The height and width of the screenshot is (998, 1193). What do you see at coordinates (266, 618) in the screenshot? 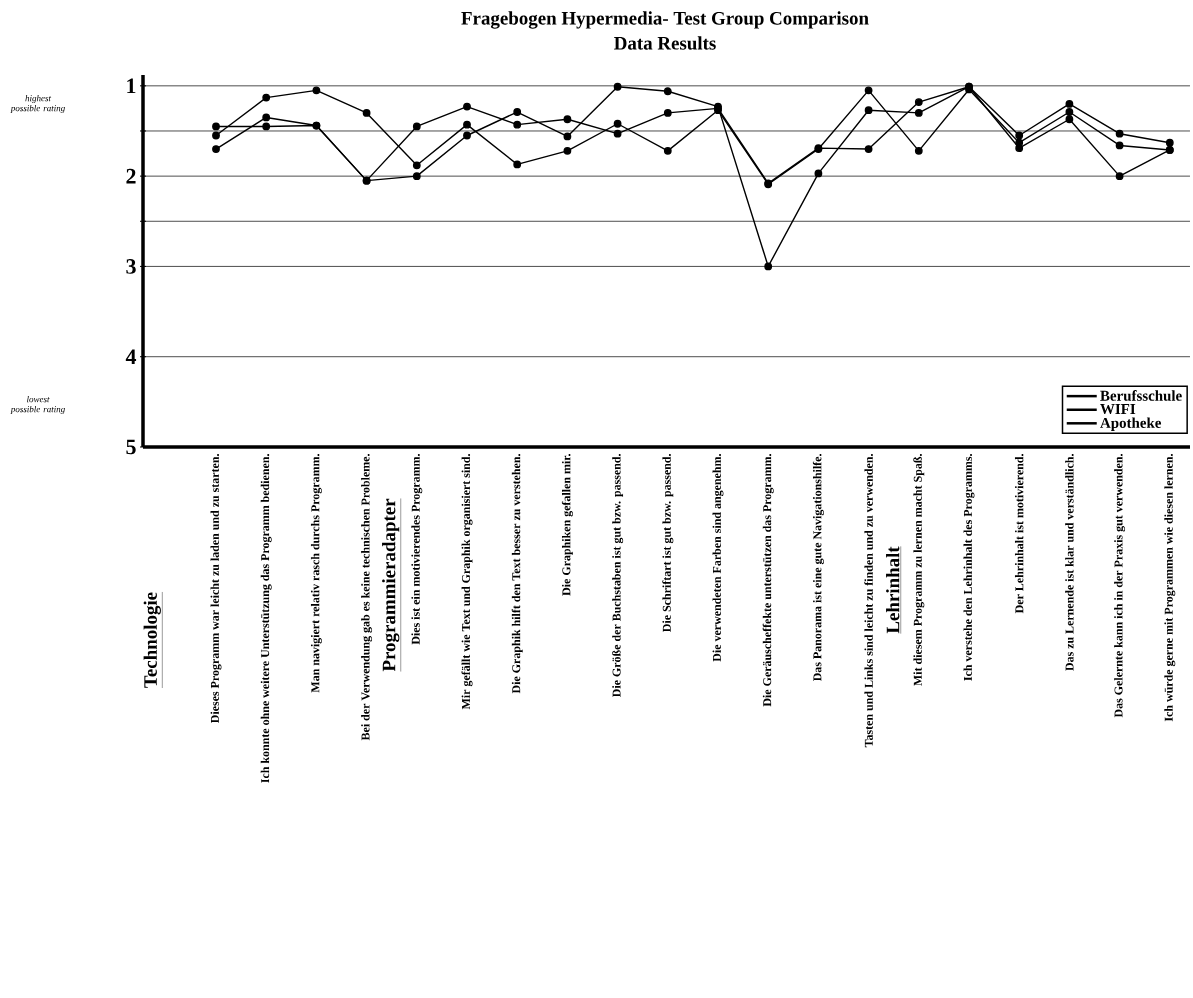
I see `x-tick-label: Ich konnte ohne weitere Unterstützung das Programm bedienen.` at bounding box center [266, 618].